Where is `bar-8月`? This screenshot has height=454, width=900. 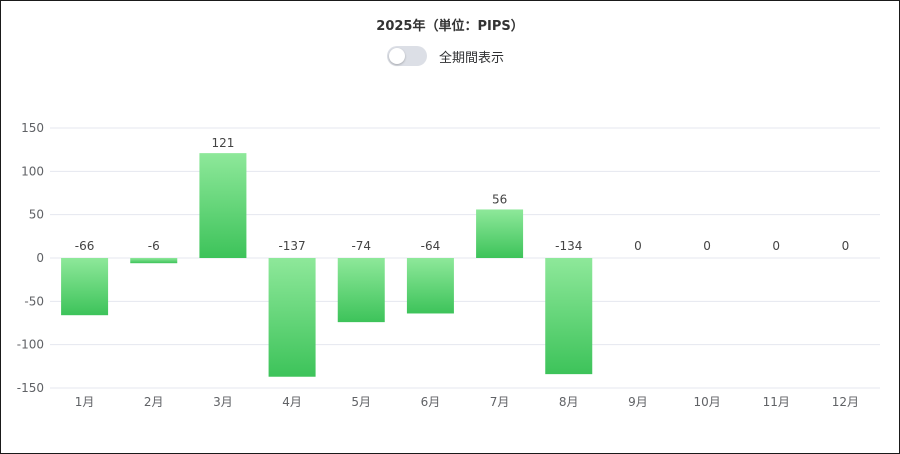
bar-8月 is located at coordinates (569, 316).